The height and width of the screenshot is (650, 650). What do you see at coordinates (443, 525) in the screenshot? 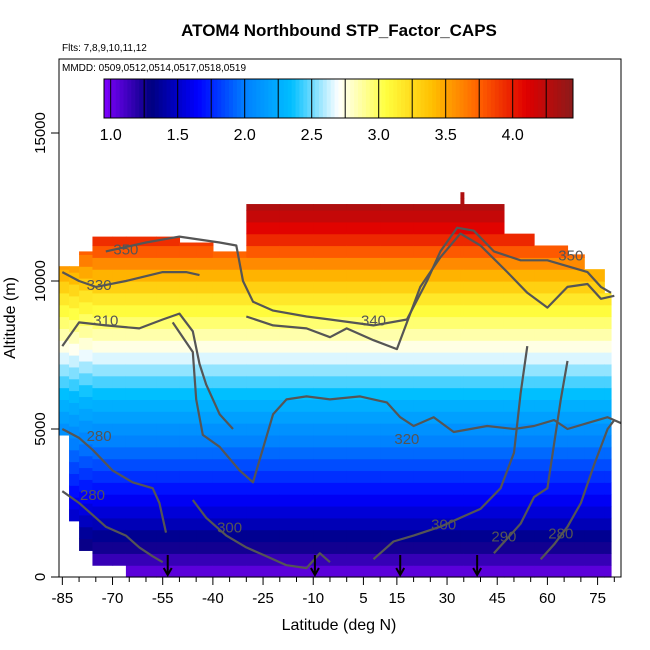
I see `contour-label: 300` at bounding box center [443, 525].